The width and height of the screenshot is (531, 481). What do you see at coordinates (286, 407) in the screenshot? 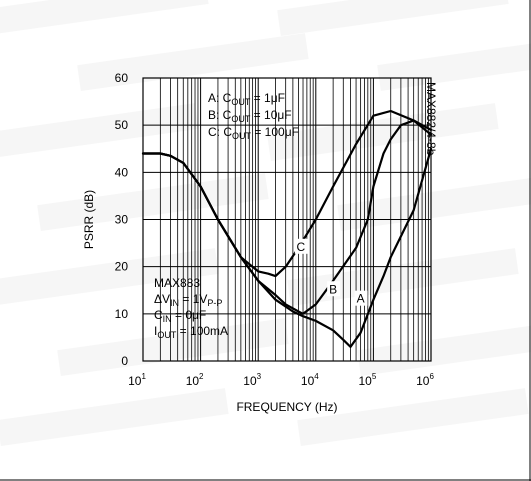
I see `x-axis-label: FREQUENCY (Hz)` at bounding box center [286, 407].